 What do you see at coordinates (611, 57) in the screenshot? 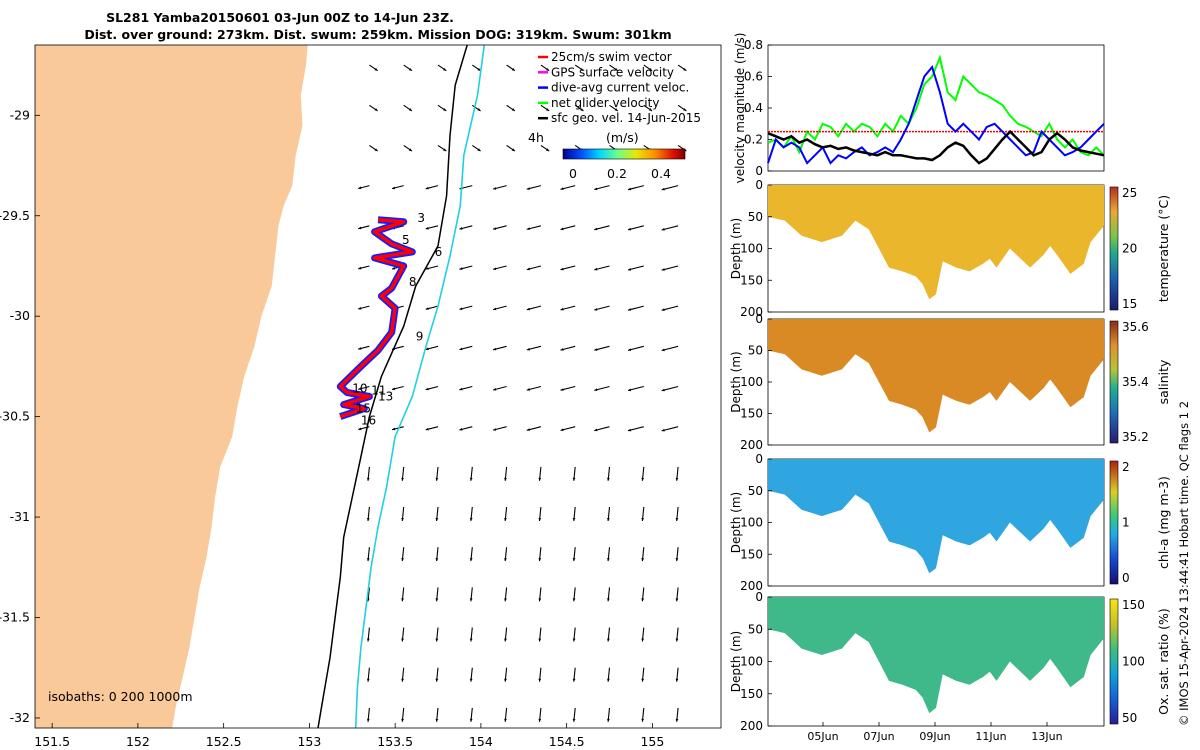
I see `legend-label: 25cm/s swim vector` at bounding box center [611, 57].